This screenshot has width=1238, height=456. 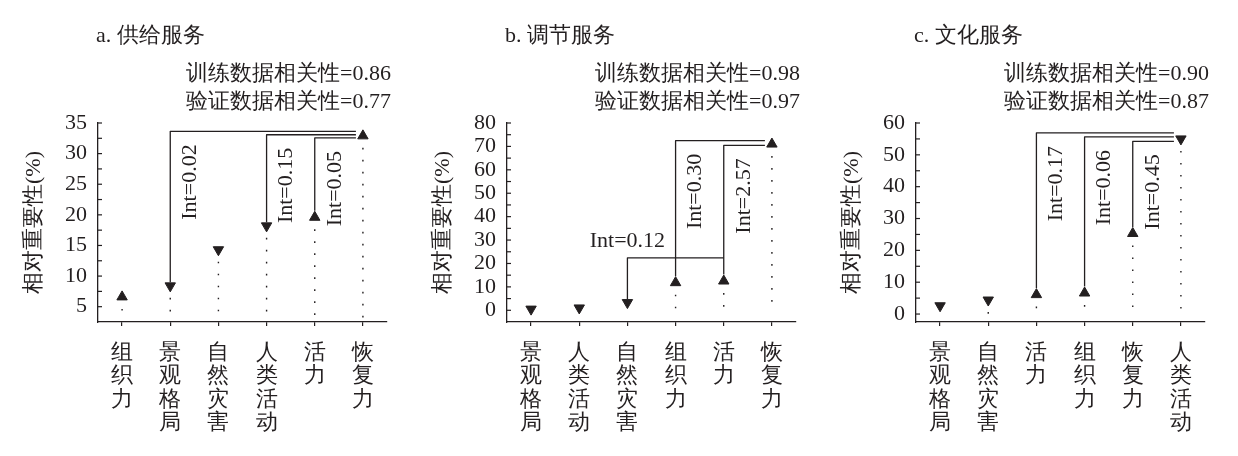 I want to click on chart-title: c. 文化服务, so click(x=968, y=34).